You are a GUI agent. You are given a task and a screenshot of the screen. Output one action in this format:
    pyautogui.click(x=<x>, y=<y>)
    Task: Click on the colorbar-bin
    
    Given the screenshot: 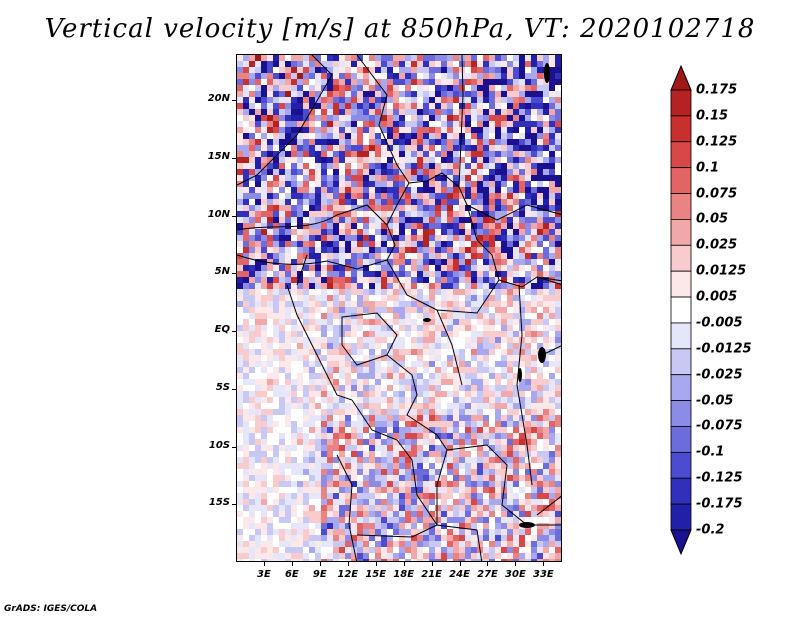 What is the action you would take?
    pyautogui.click(x=681, y=413)
    